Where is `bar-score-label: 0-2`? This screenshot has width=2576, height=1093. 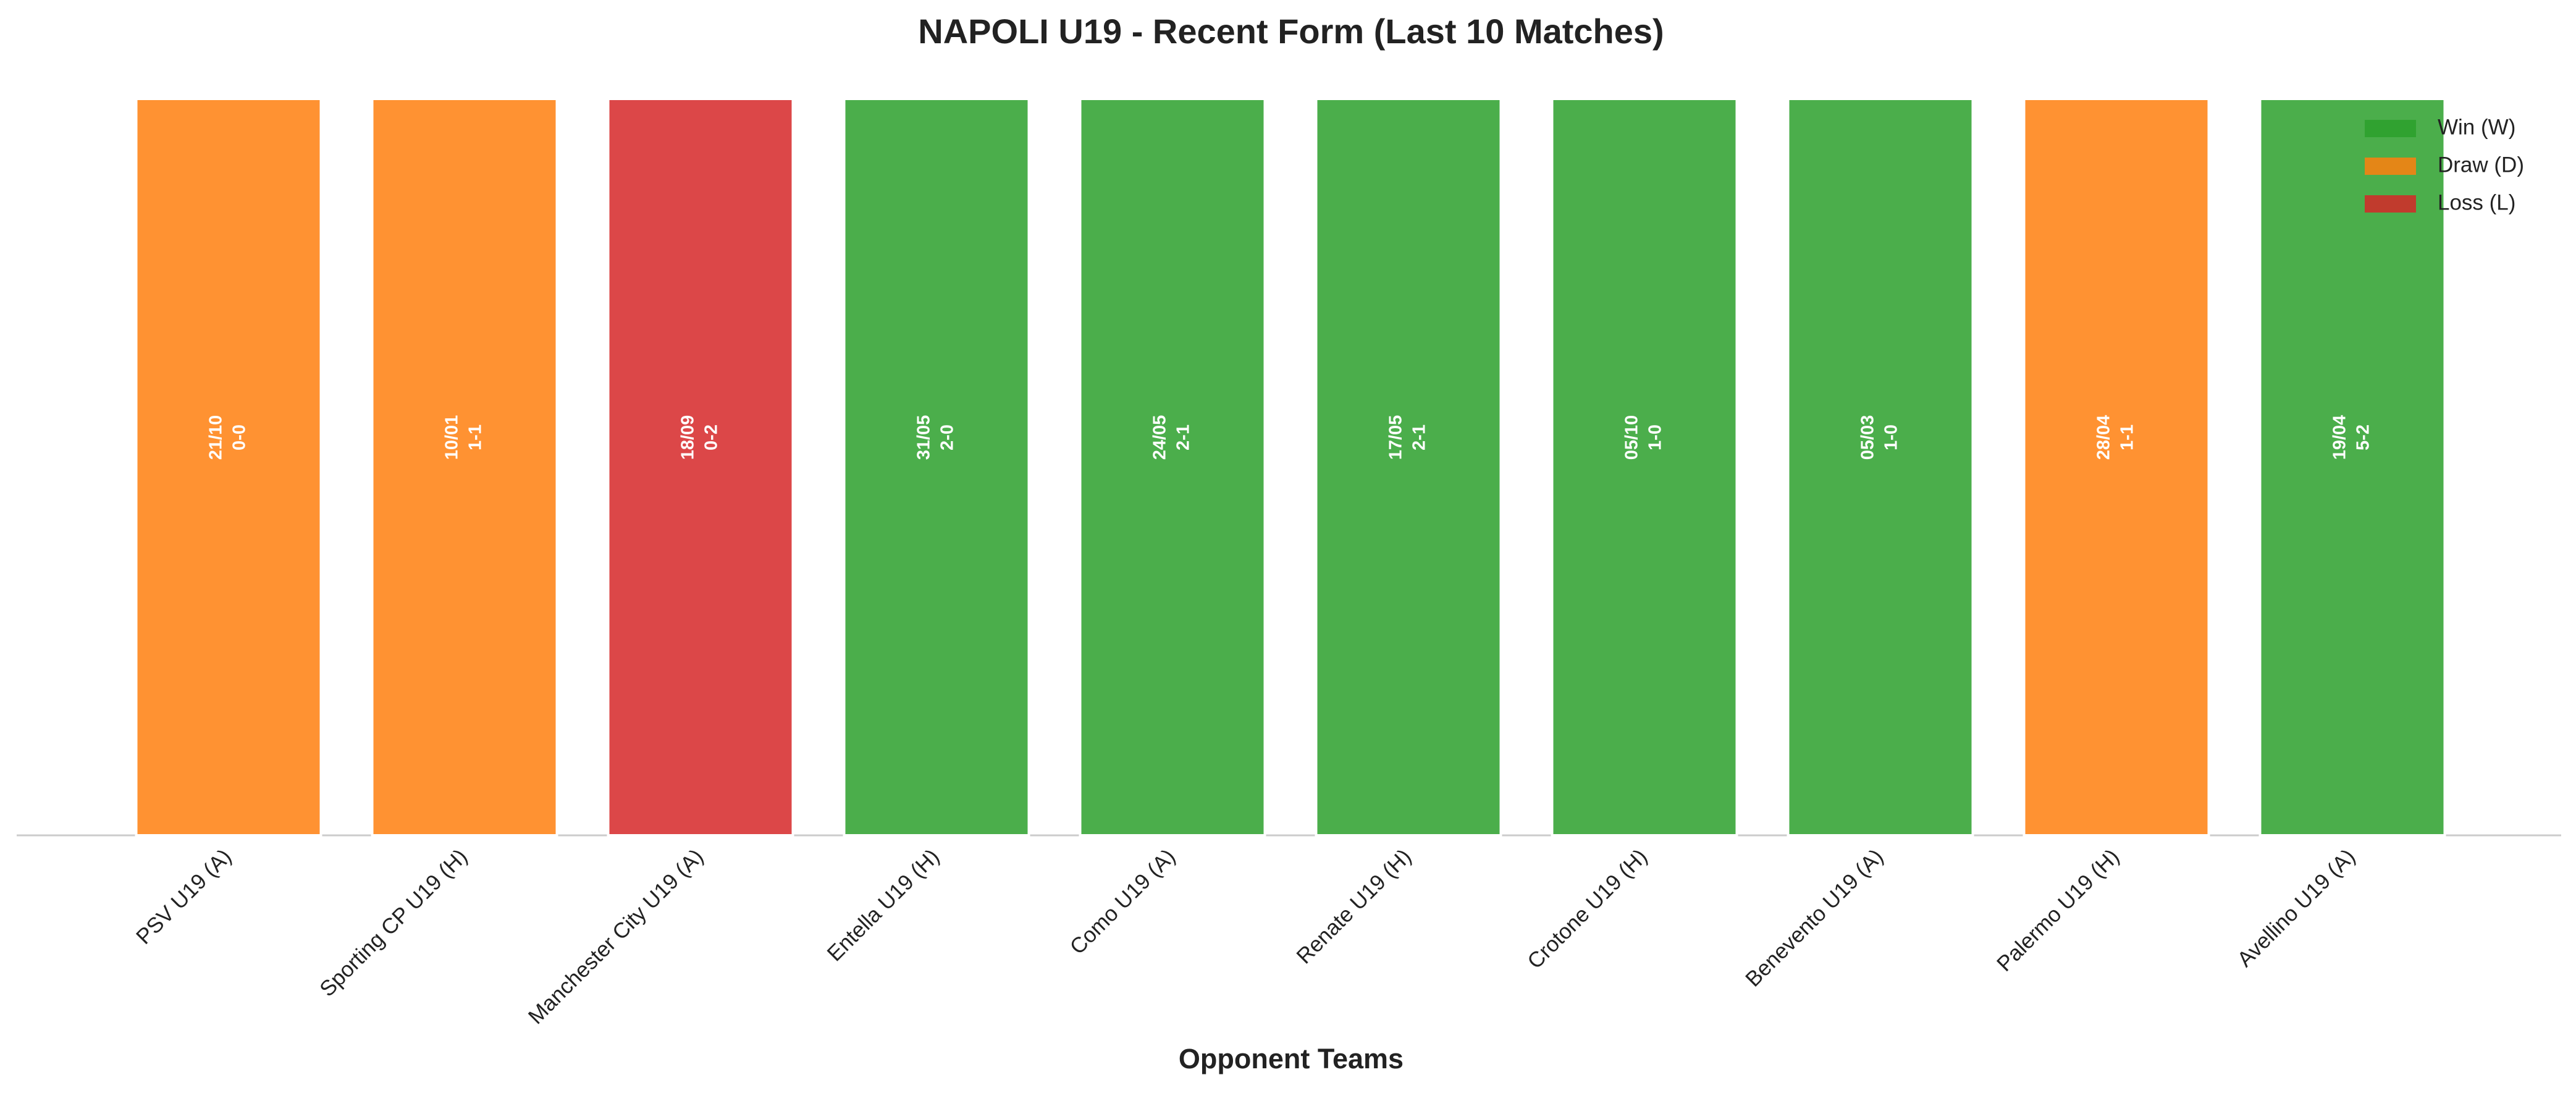
bar-score-label: 0-2 is located at coordinates (712, 437).